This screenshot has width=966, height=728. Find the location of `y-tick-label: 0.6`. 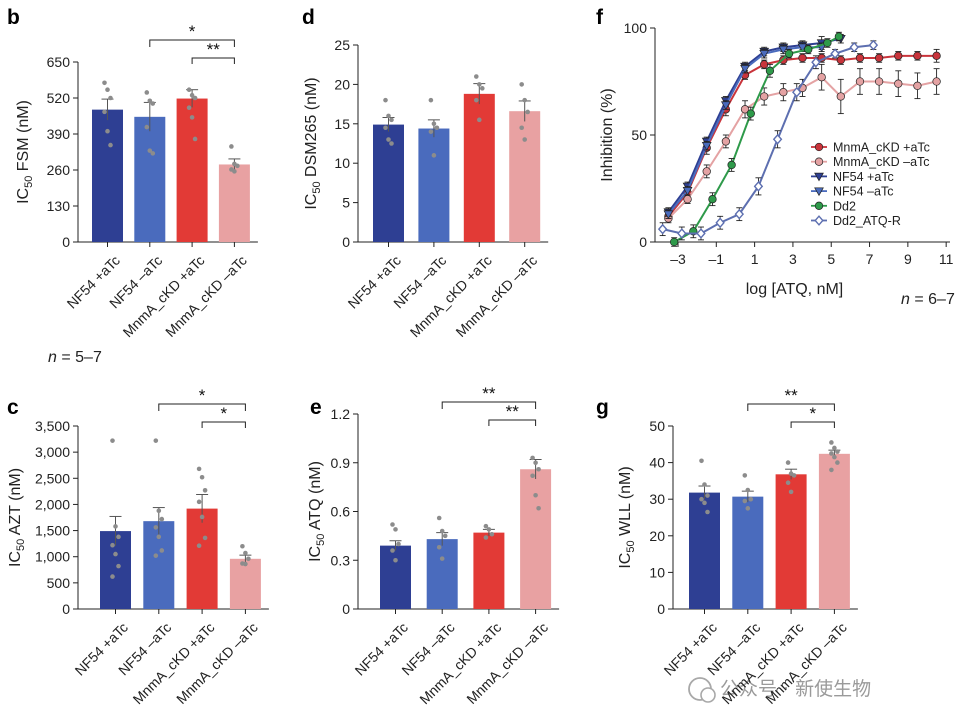

y-tick-label: 0.6 is located at coordinates (341, 512).